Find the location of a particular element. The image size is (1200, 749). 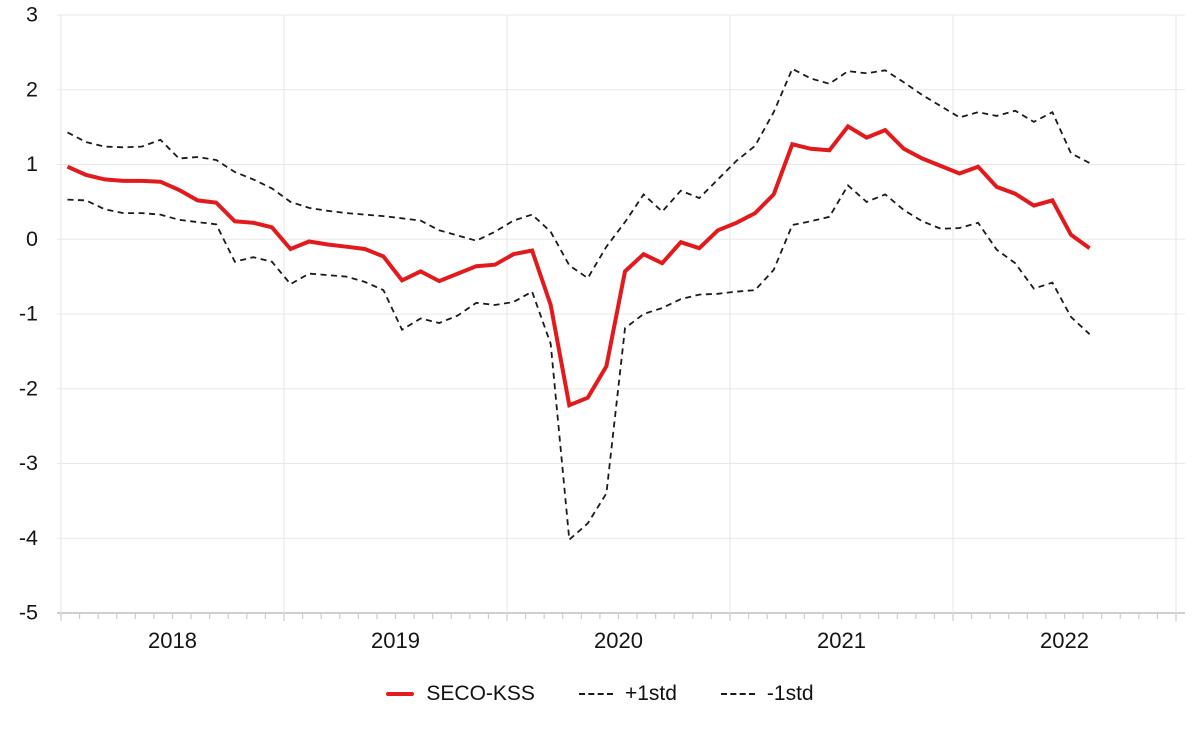

y-axis-tick-label: -3 is located at coordinates (28, 463).